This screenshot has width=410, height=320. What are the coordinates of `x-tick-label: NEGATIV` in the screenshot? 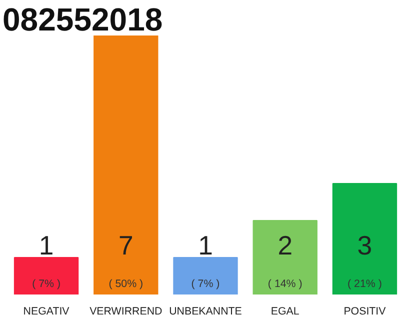 It's located at (46, 312).